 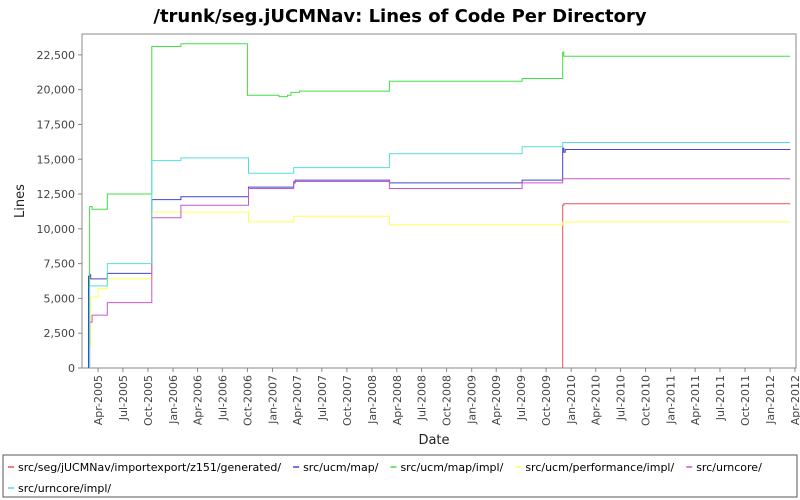 I want to click on x-tick-label: Oct-2011, so click(x=745, y=400).